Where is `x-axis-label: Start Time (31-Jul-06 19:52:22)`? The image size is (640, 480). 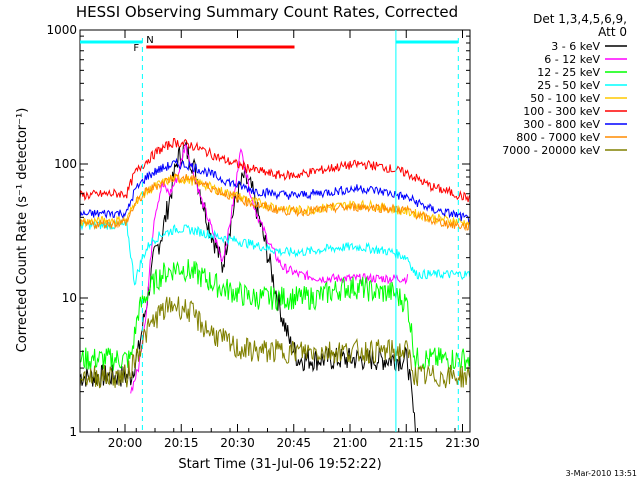 x-axis-label: Start Time (31-Jul-06 19:52:22) is located at coordinates (279, 464).